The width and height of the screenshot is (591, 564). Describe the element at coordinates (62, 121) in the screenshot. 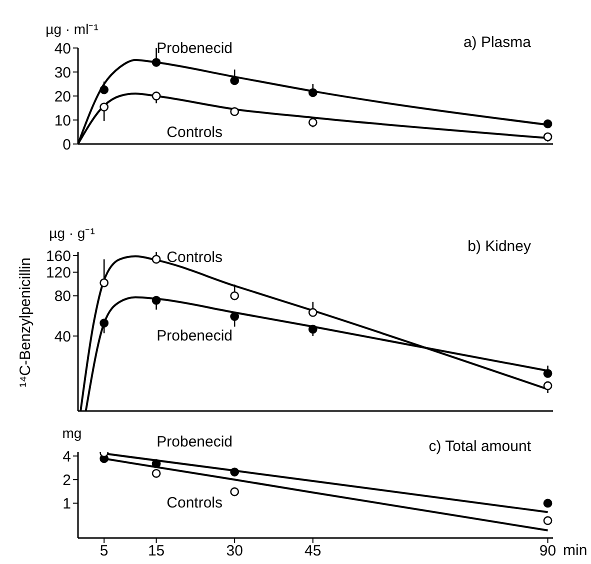

I see `y-tick-label: 10` at that location.